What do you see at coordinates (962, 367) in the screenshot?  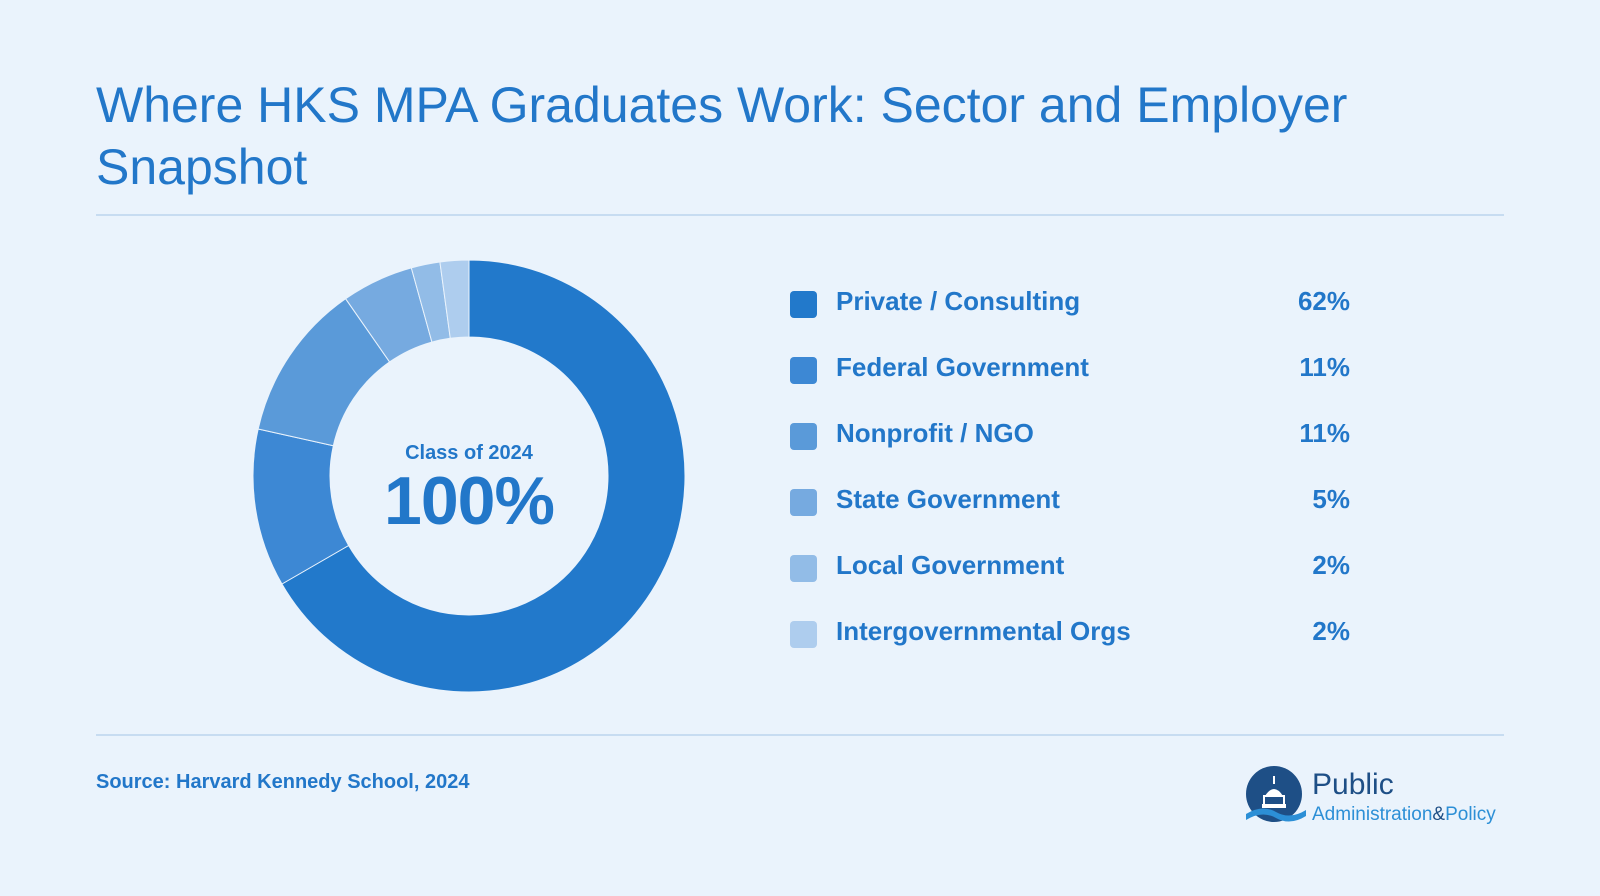 I see `legend-label: Federal Government` at bounding box center [962, 367].